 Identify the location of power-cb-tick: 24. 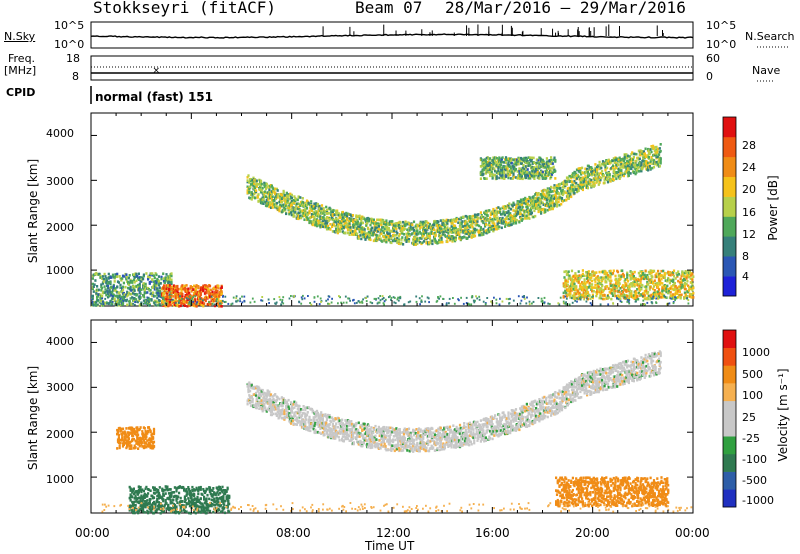
(749, 167).